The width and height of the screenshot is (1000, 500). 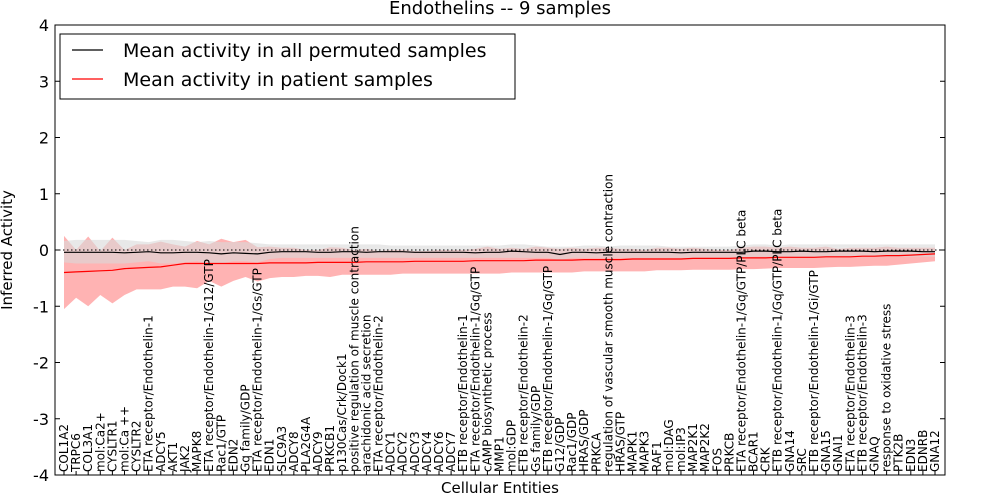 I want to click on x-tick-label: GNA15, so click(x=826, y=451).